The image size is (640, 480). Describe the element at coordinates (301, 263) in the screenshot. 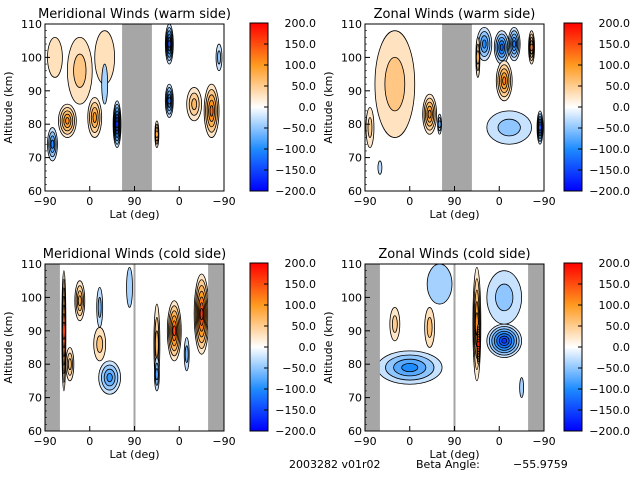

I see `colorbar-tick-label: 200.0` at that location.